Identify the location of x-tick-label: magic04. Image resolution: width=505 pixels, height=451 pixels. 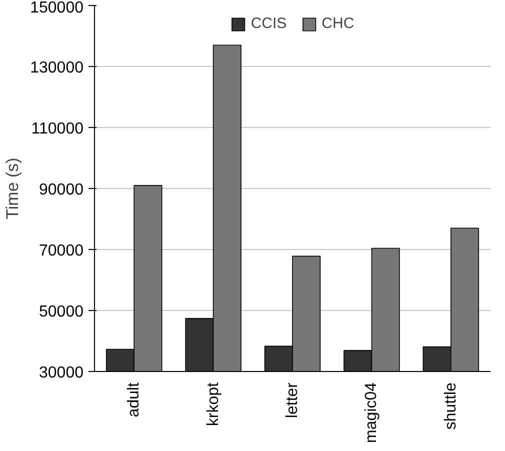
(371, 412).